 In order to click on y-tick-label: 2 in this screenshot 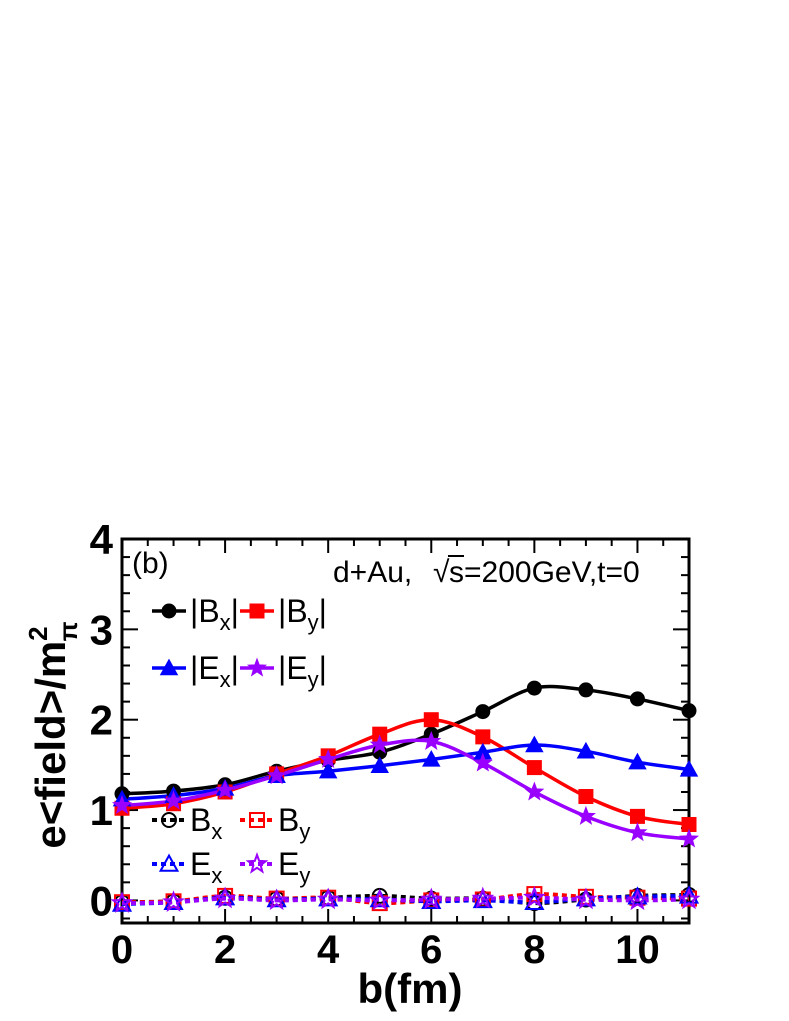, I will do `click(101, 720)`.